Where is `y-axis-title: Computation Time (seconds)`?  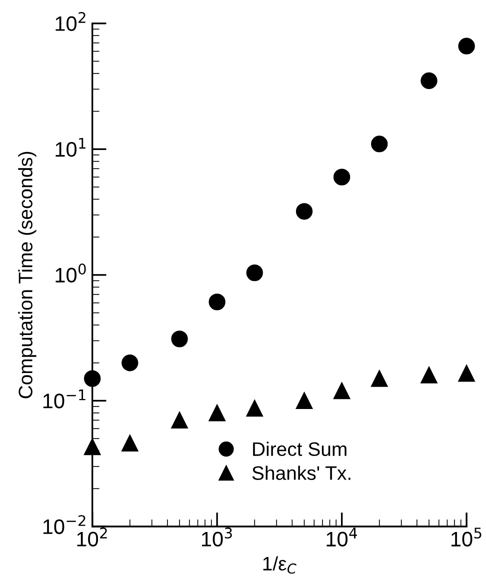
y-axis-title: Computation Time (seconds) is located at coordinates (27, 275).